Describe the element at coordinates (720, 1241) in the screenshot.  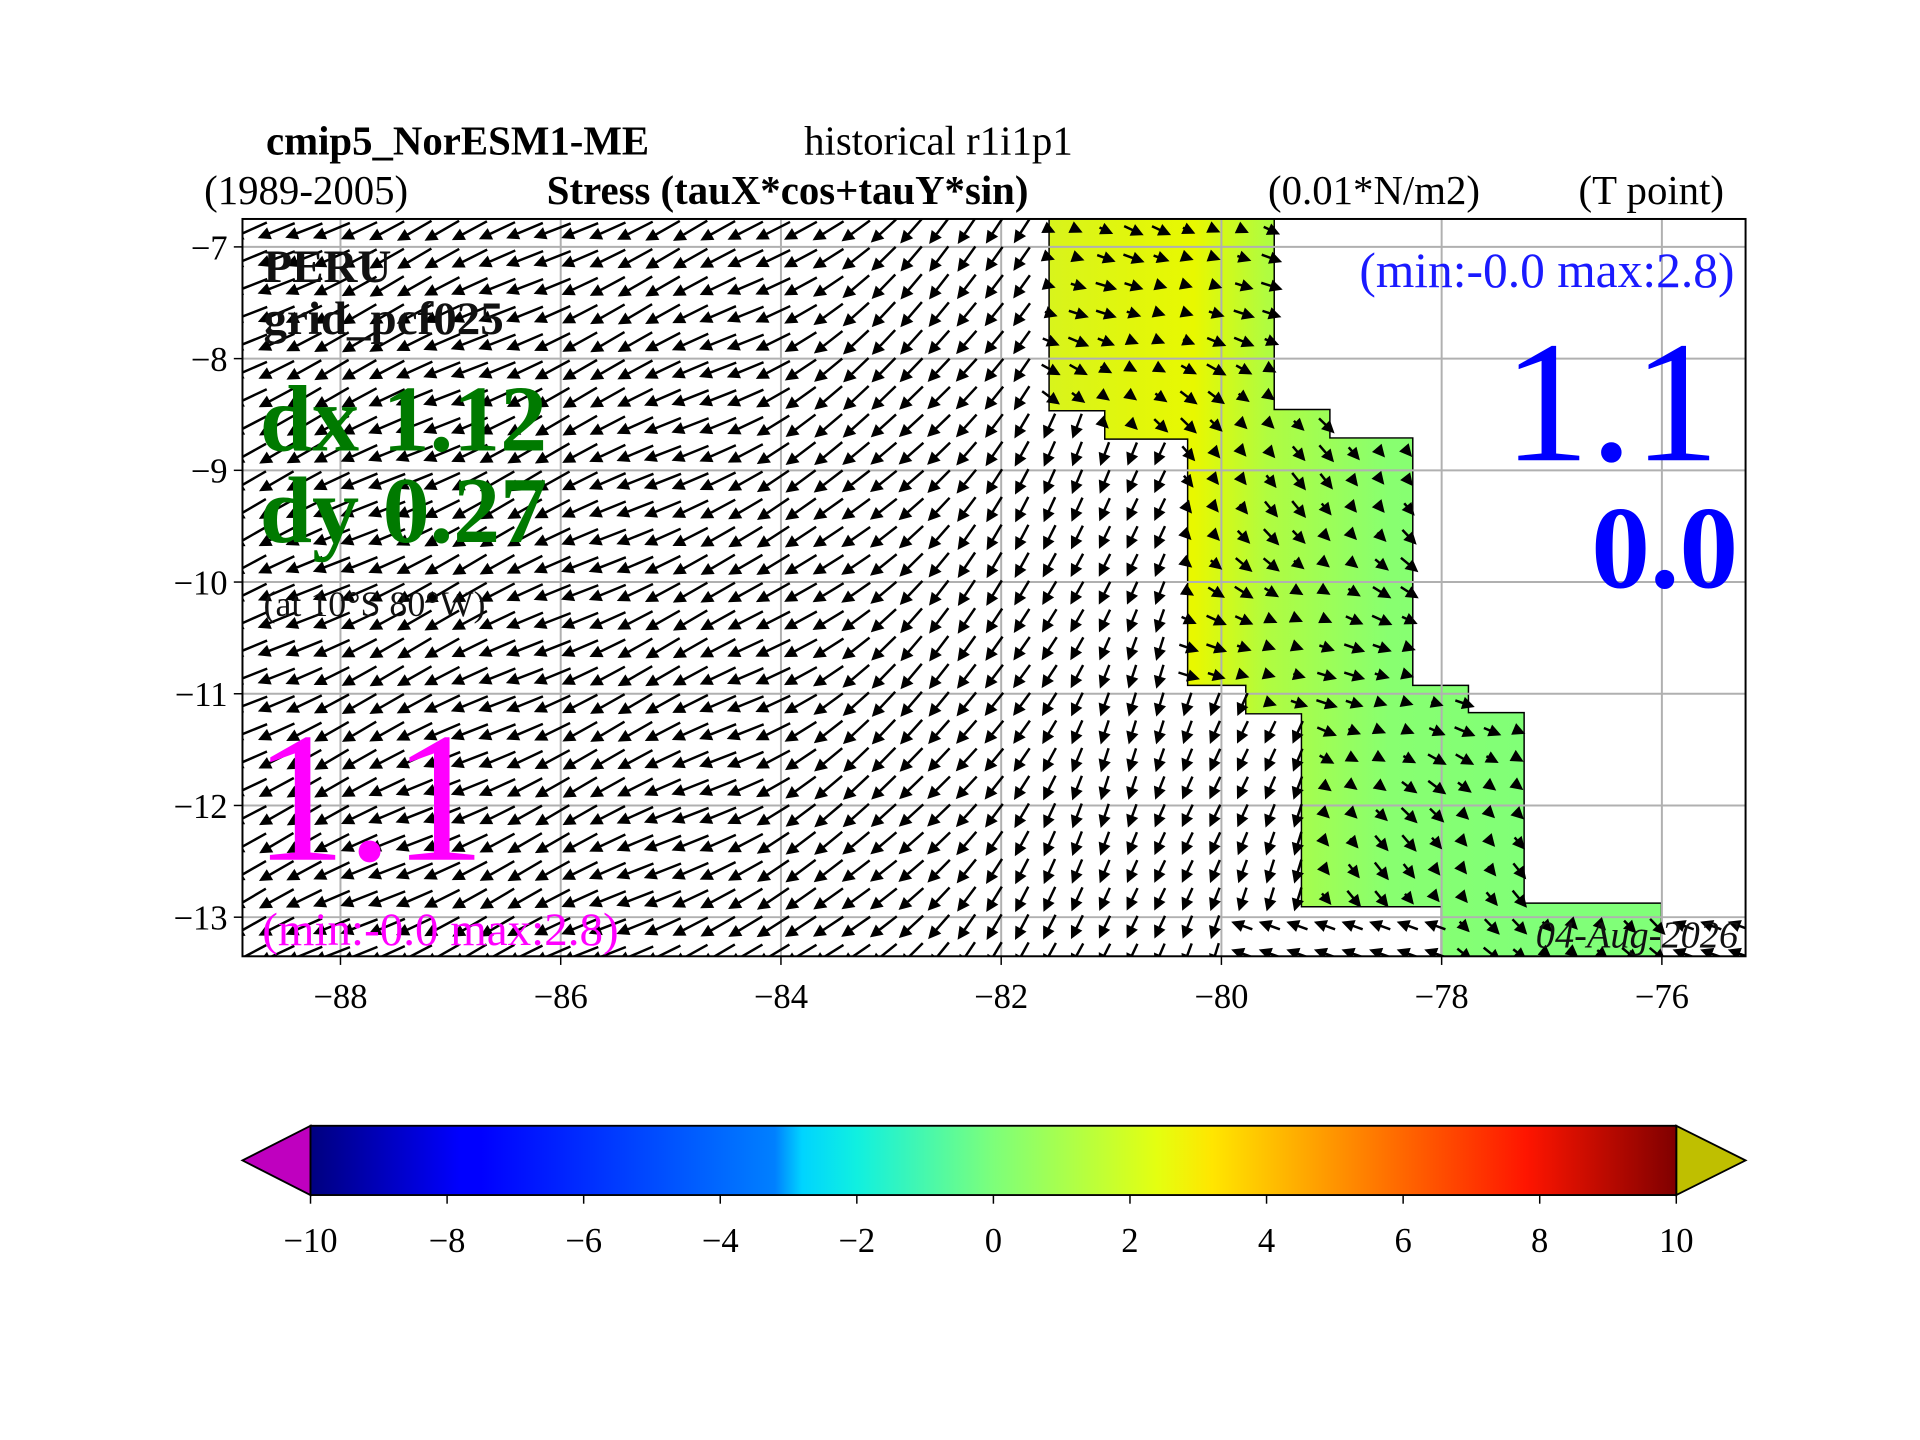
I see `colorbar-tick-label: −4` at that location.